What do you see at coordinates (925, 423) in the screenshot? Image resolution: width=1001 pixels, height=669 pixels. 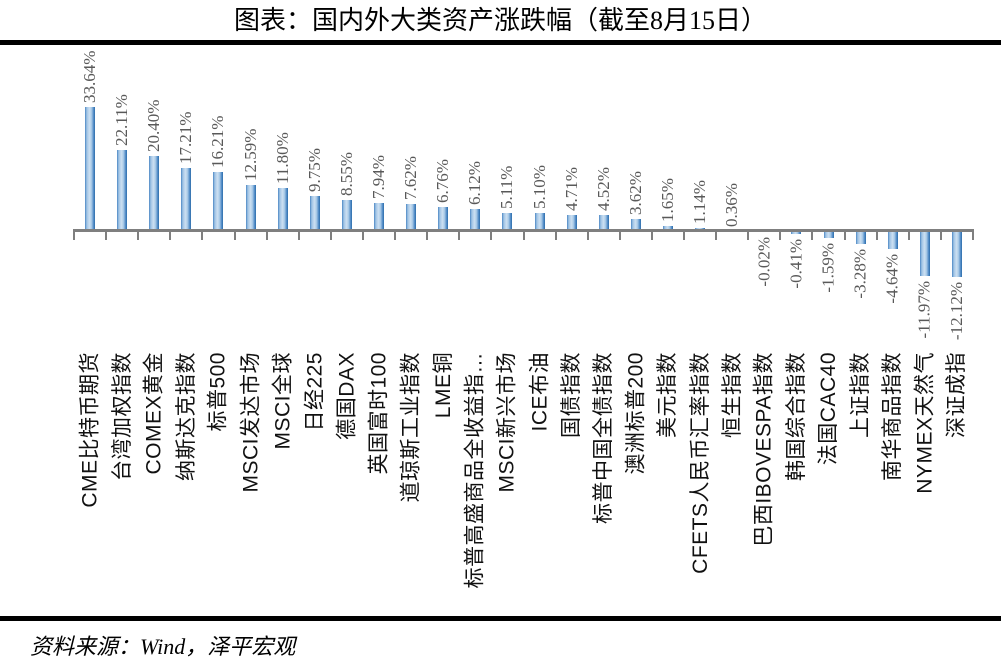 I see `category-label: NYMEX天然气` at bounding box center [925, 423].